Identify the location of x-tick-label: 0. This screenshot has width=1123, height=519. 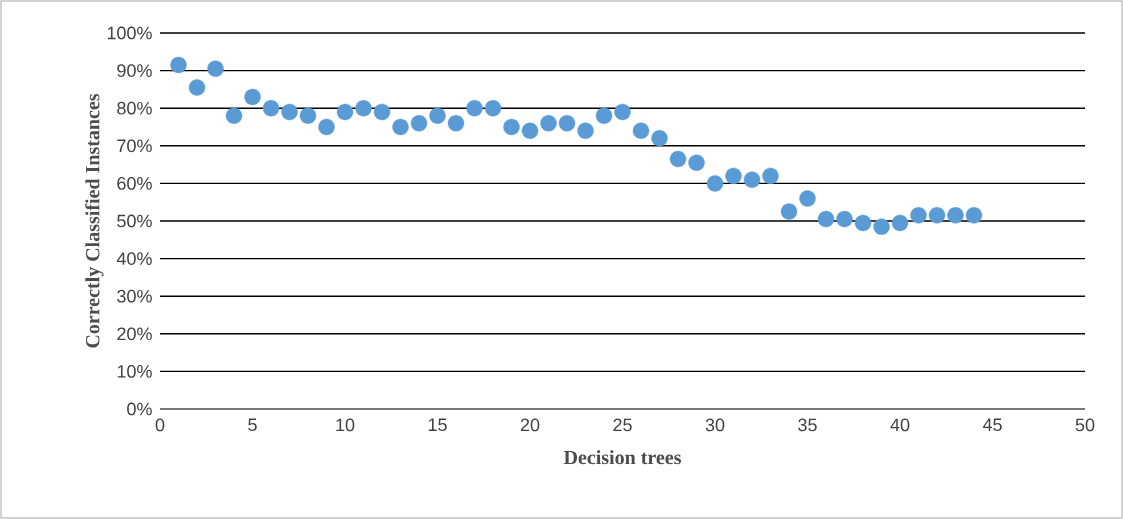
(160, 425).